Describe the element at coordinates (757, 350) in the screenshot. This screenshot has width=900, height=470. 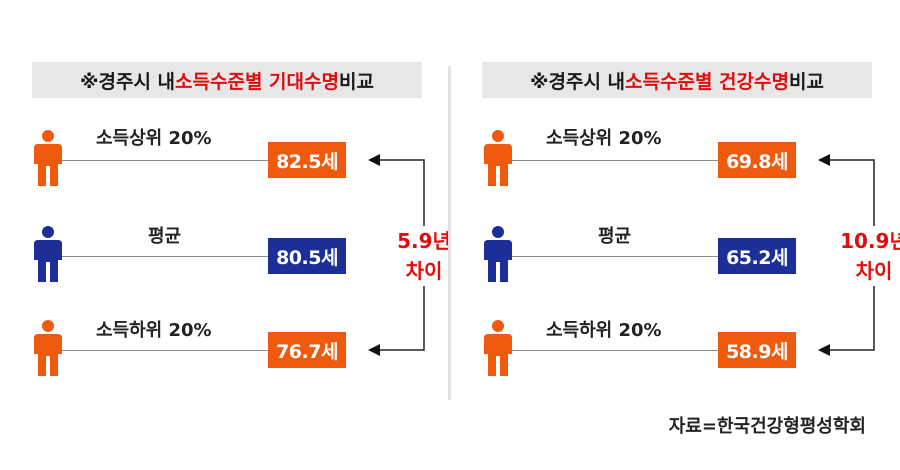
I see `value-box: 58.9세` at that location.